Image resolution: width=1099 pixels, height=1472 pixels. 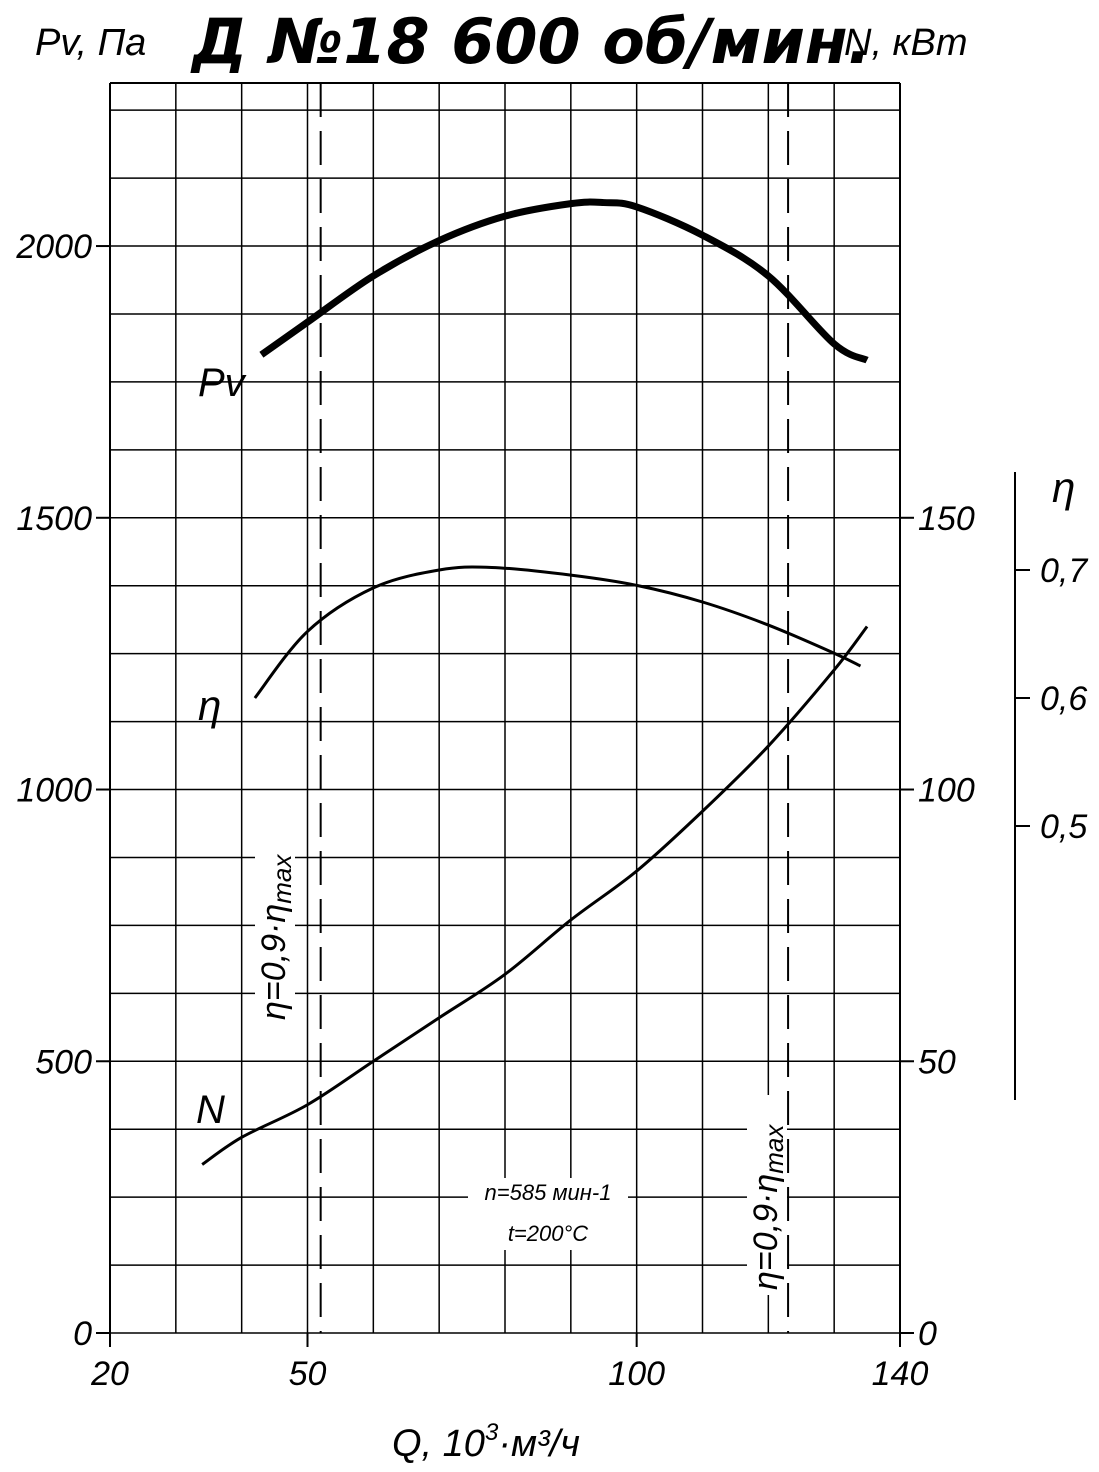 What do you see at coordinates (210, 1110) in the screenshot?
I see `power-curve-label: N` at bounding box center [210, 1110].